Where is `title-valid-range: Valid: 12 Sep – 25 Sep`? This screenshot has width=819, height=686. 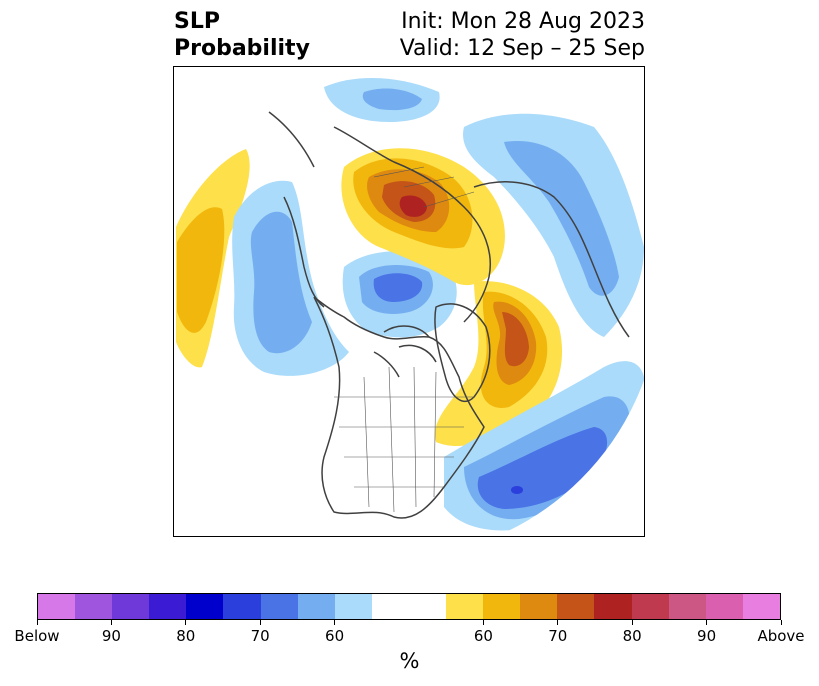 title-valid-range: Valid: 12 Sep – 25 Sep is located at coordinates (522, 48).